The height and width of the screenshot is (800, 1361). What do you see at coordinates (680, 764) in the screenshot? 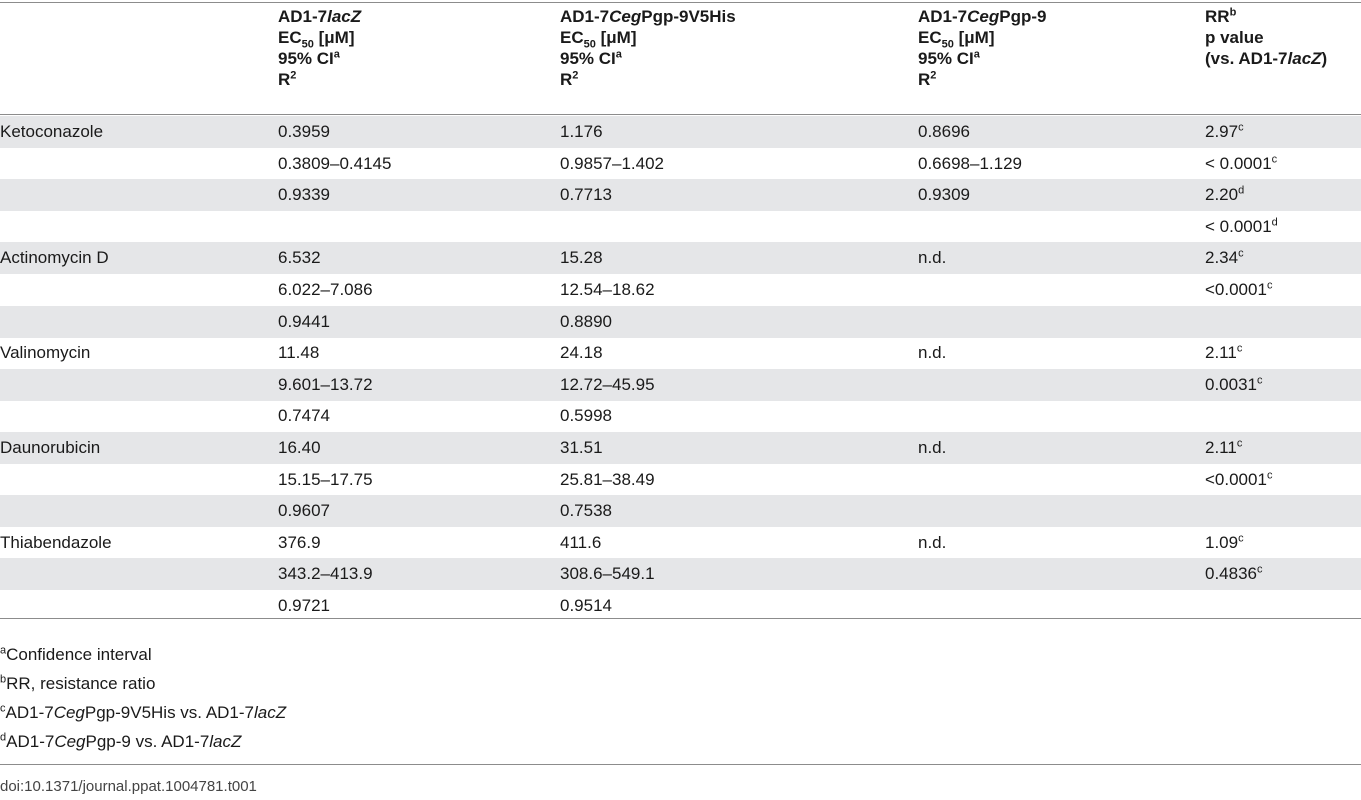
I see `footer-rule` at bounding box center [680, 764].